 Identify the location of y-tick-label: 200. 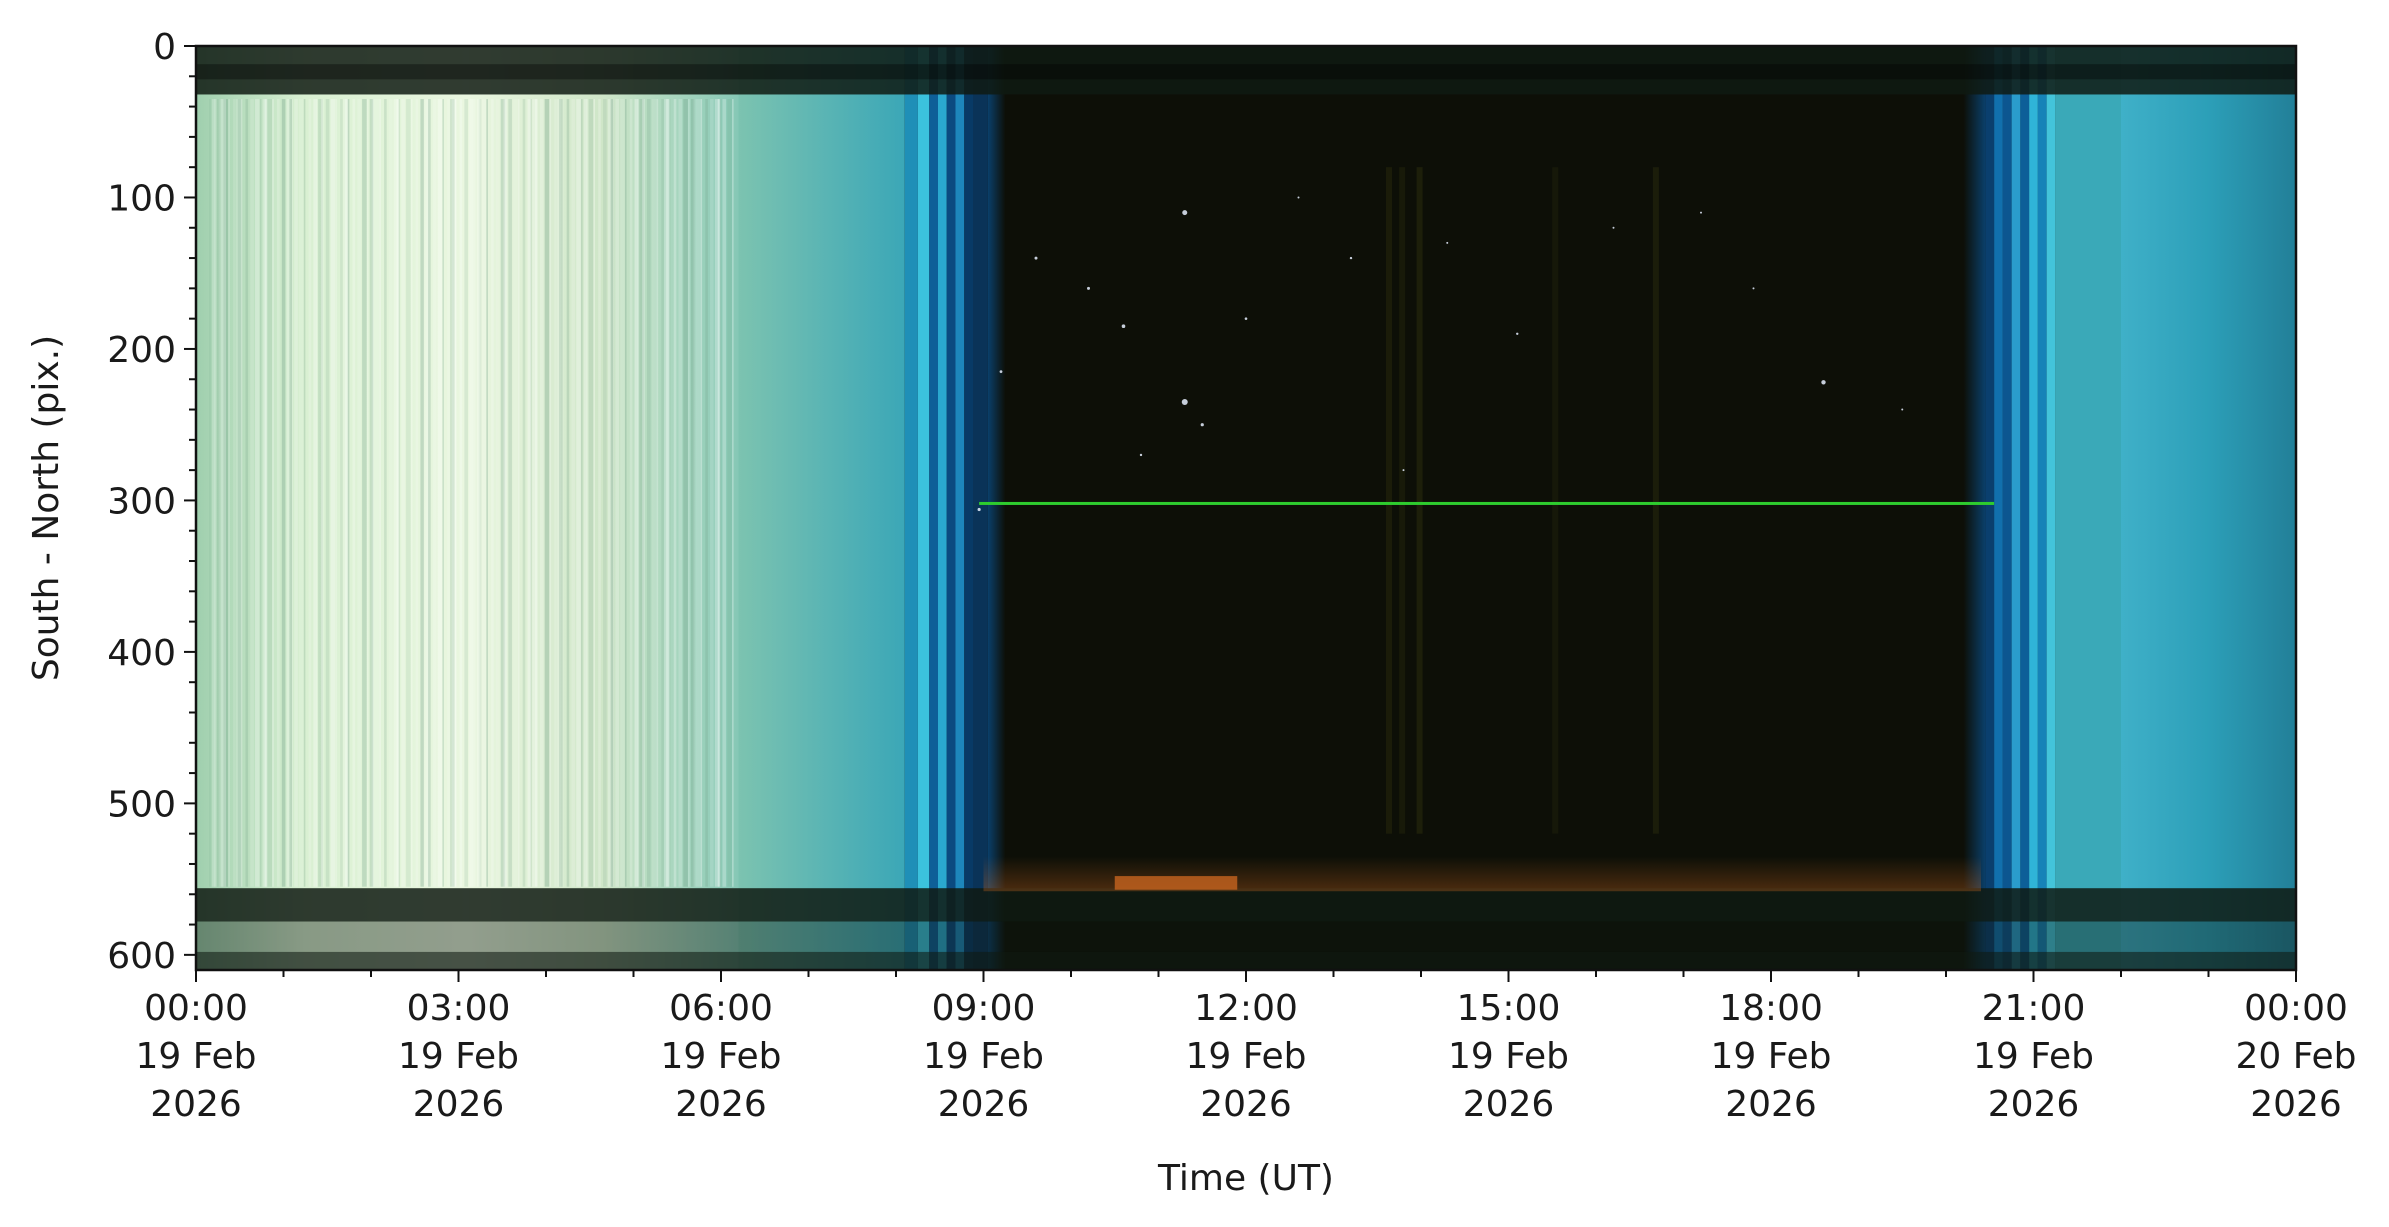
(141, 350).